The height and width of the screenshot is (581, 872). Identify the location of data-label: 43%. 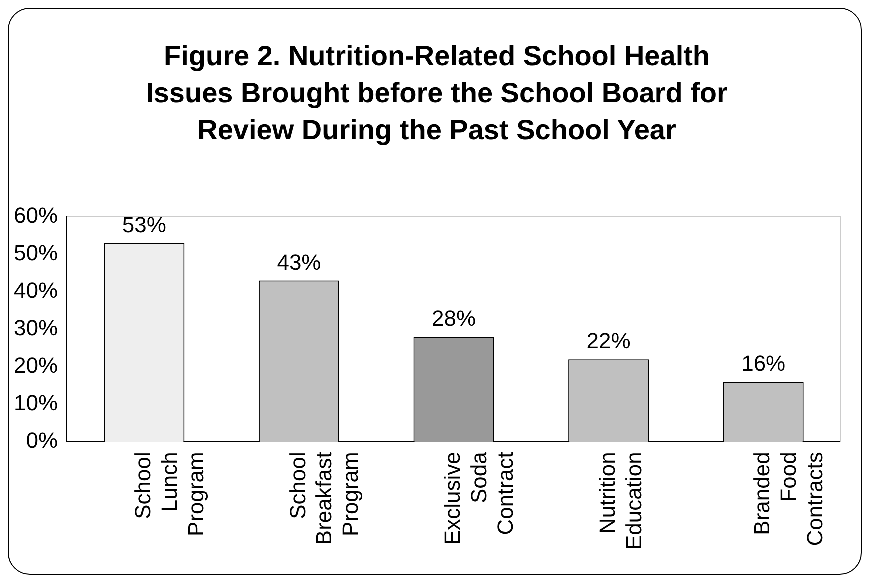
(299, 262).